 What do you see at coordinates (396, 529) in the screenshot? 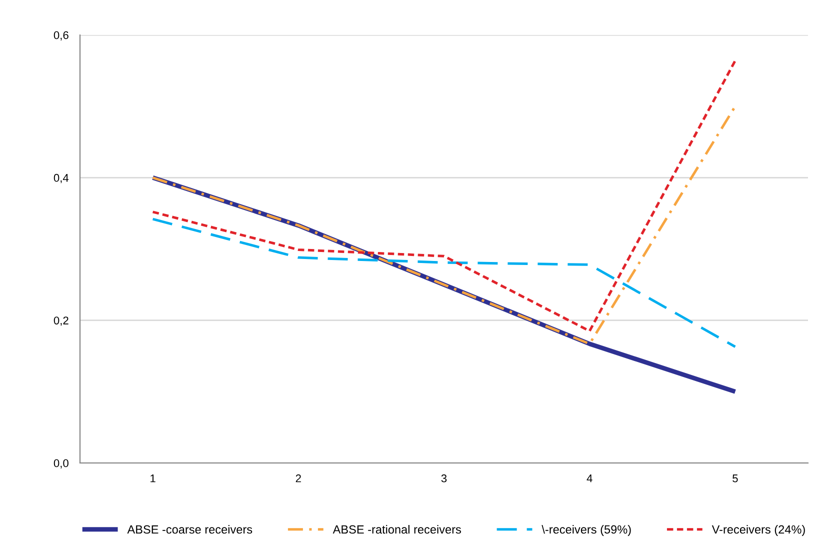
I see `legend-label: ABSE -rational receivers` at bounding box center [396, 529].